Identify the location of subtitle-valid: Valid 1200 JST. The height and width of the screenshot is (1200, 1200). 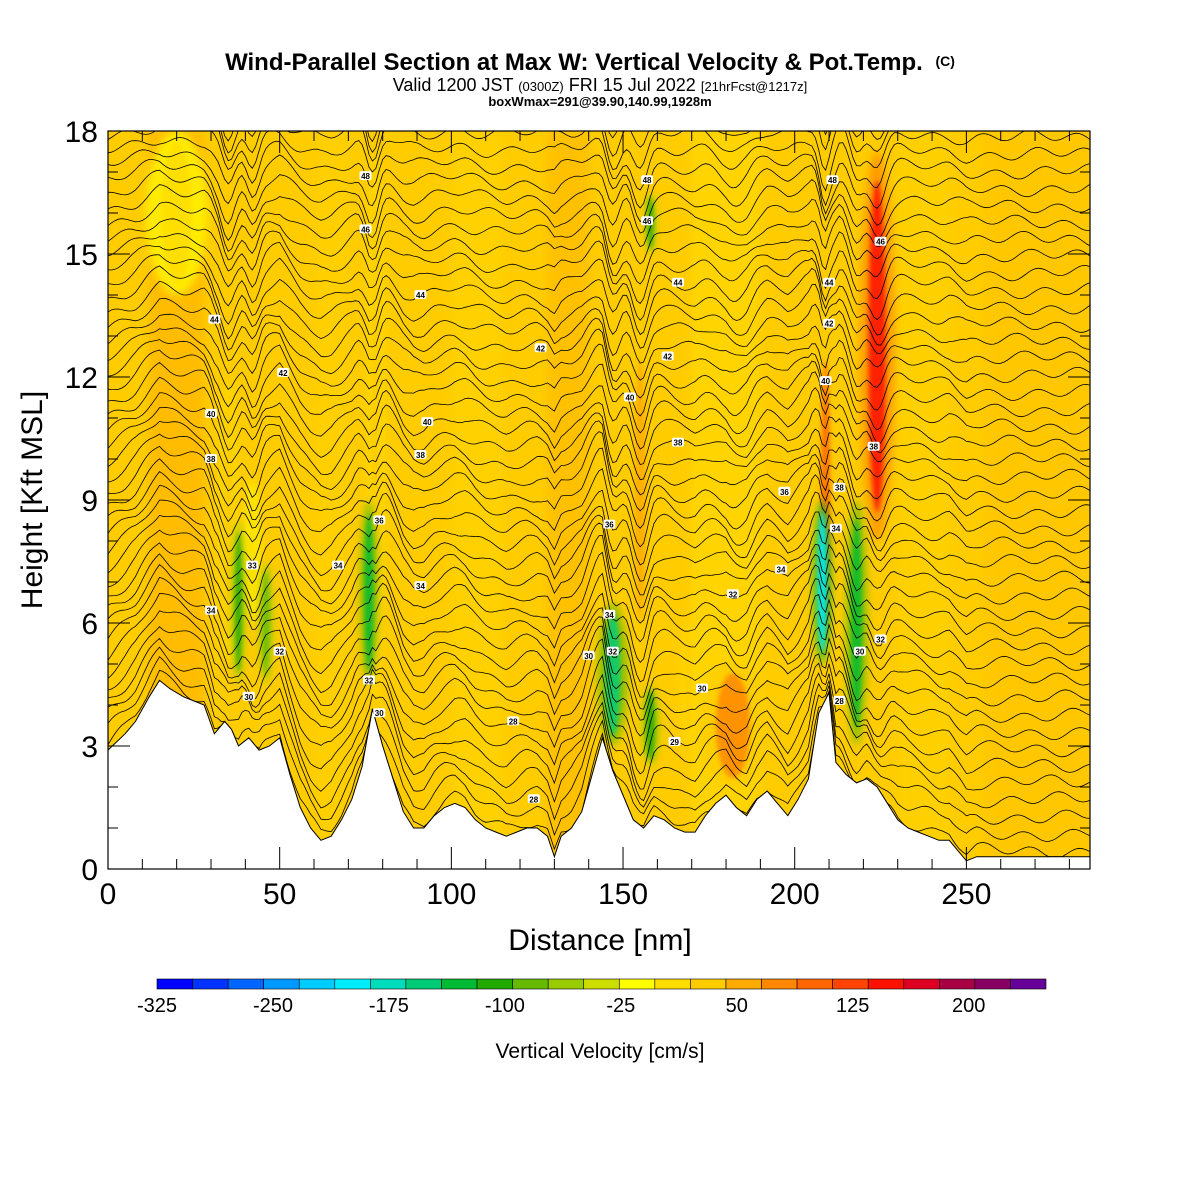
(453, 85).